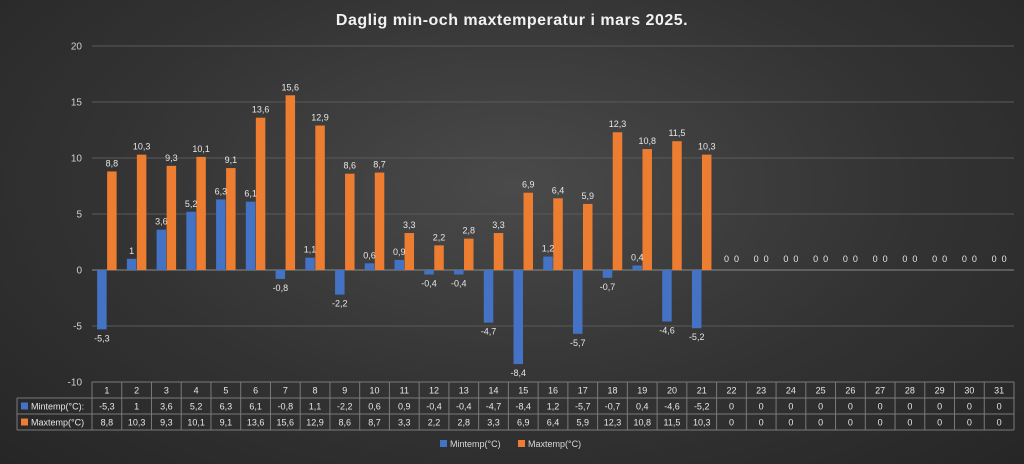 This screenshot has width=1024, height=464. I want to click on x-tick-label: 1, so click(106, 391).